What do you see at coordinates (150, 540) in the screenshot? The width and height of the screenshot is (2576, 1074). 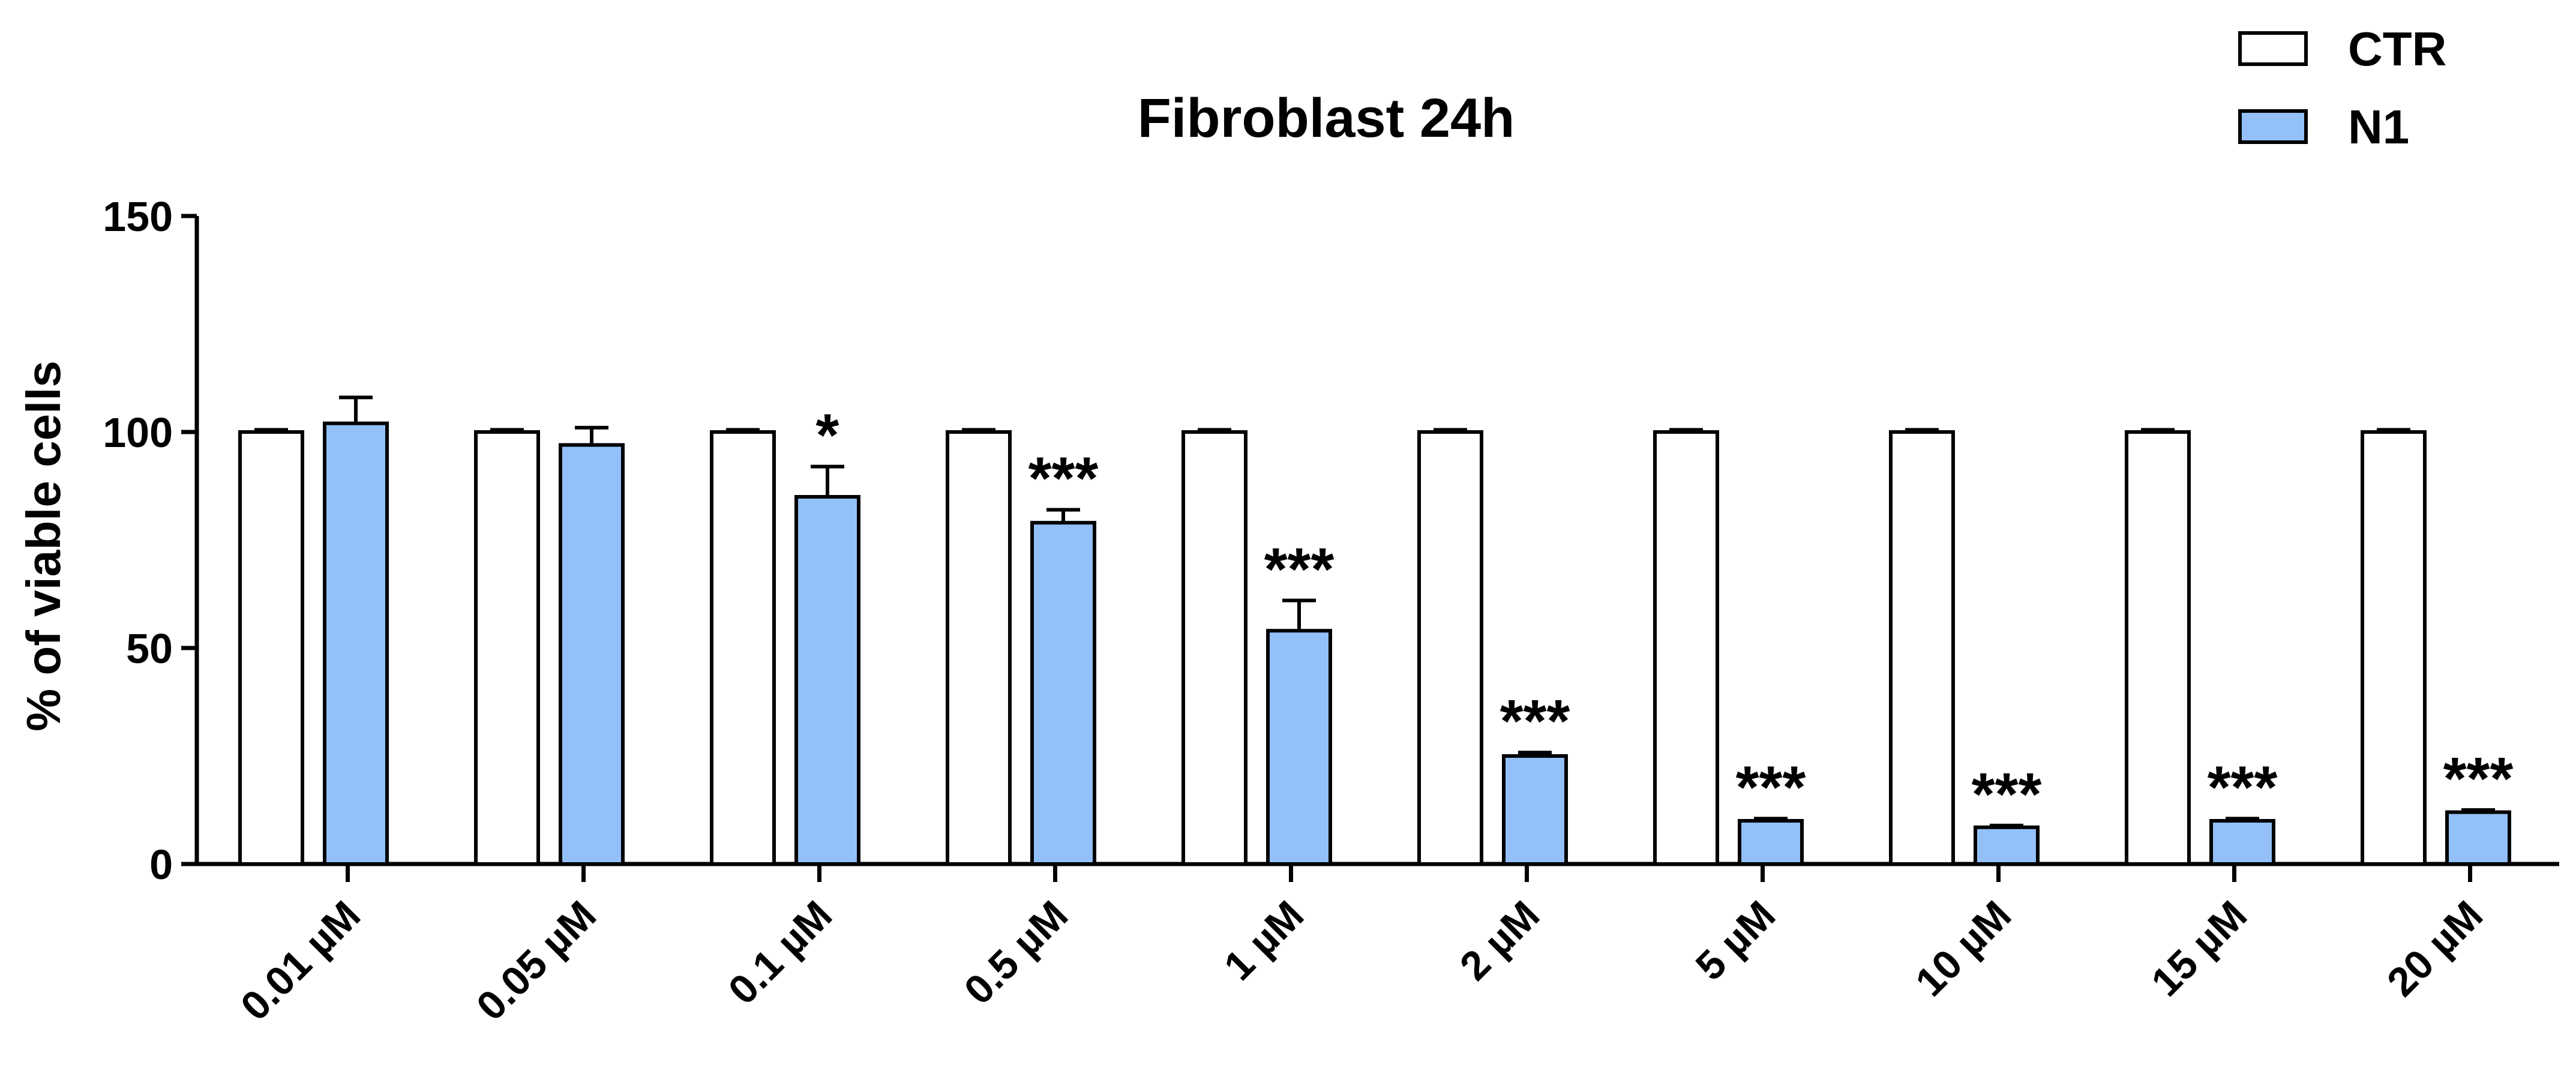 I see `y-axis-ticks: 0 50 100 150` at bounding box center [150, 540].